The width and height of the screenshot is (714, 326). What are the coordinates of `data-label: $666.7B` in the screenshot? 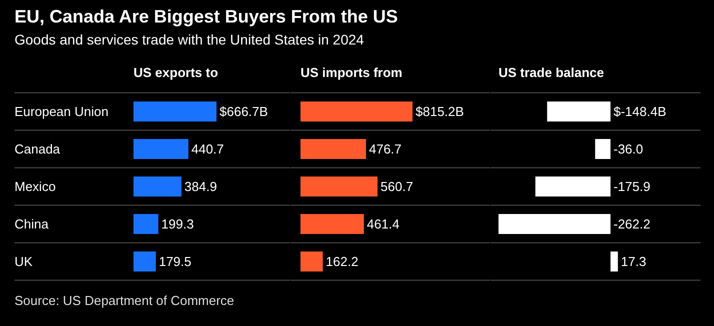 It's located at (244, 111).